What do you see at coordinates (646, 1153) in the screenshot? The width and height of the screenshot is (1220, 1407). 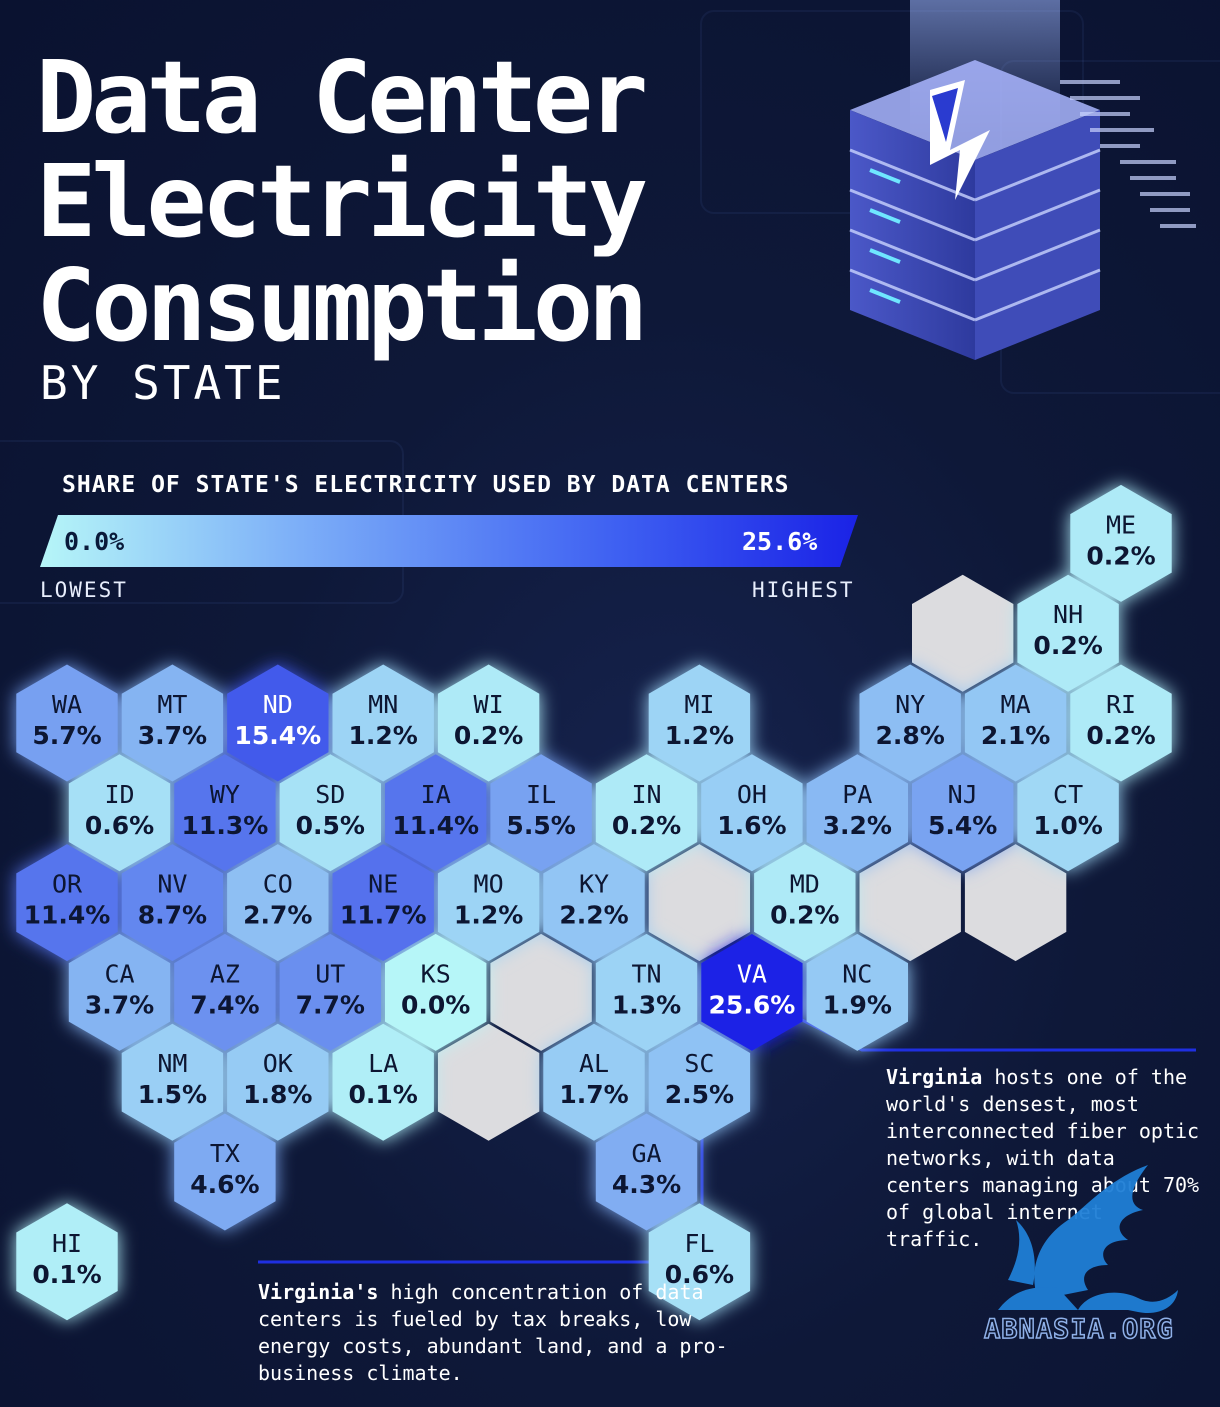 I see `state-abbr: GA` at bounding box center [646, 1153].